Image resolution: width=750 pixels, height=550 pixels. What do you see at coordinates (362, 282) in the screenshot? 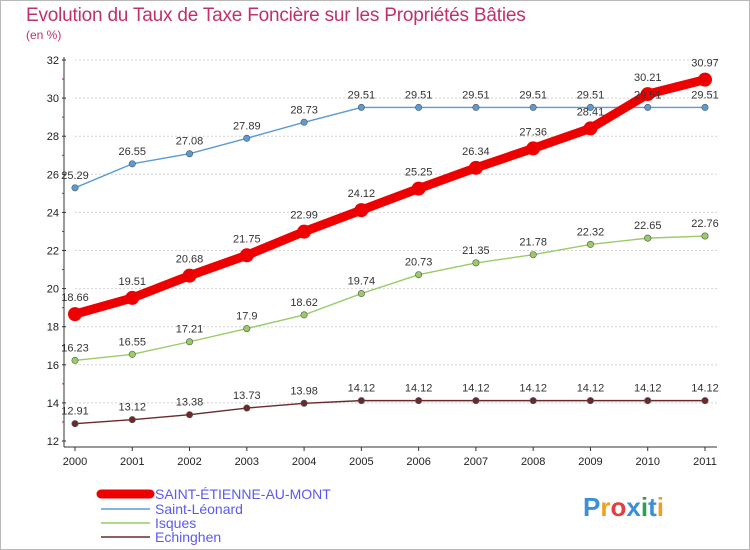
I see `data-label: 19.74` at bounding box center [362, 282].